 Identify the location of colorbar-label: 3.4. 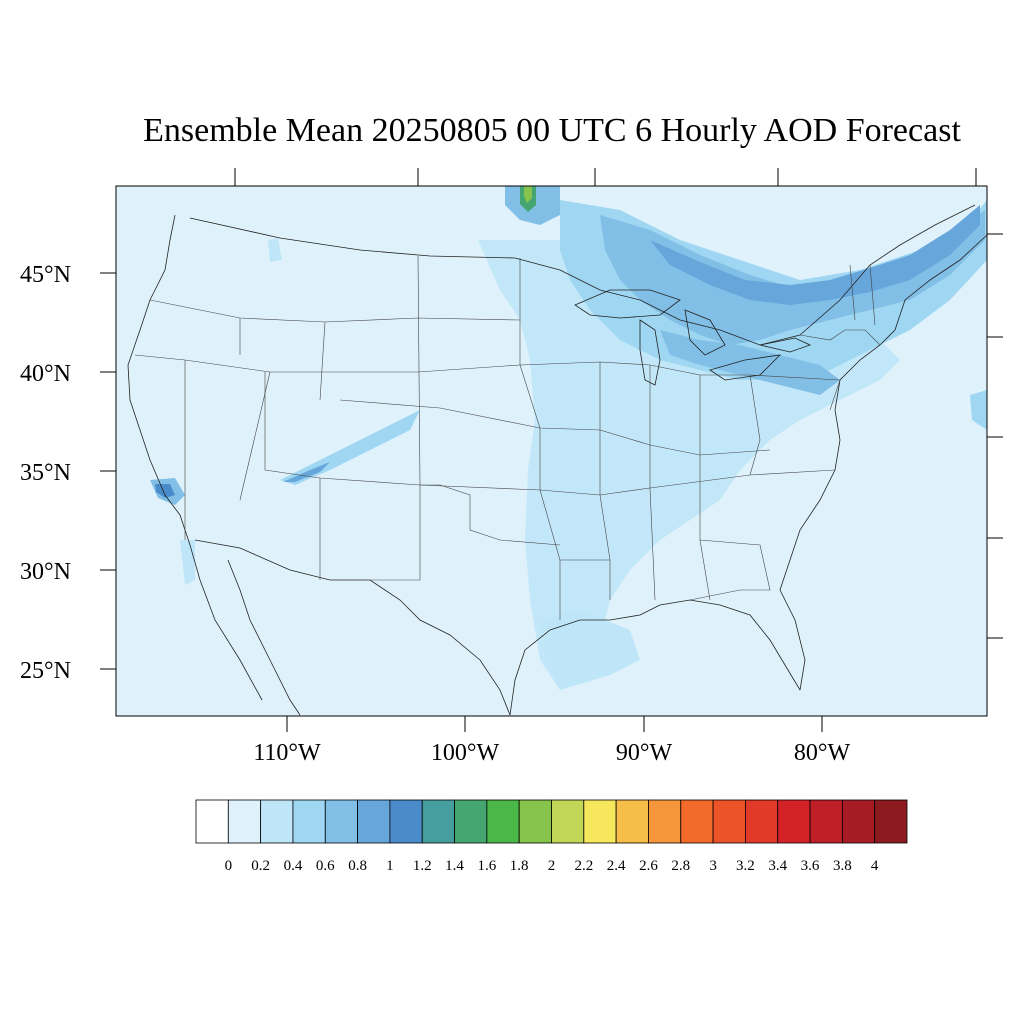
(777, 866).